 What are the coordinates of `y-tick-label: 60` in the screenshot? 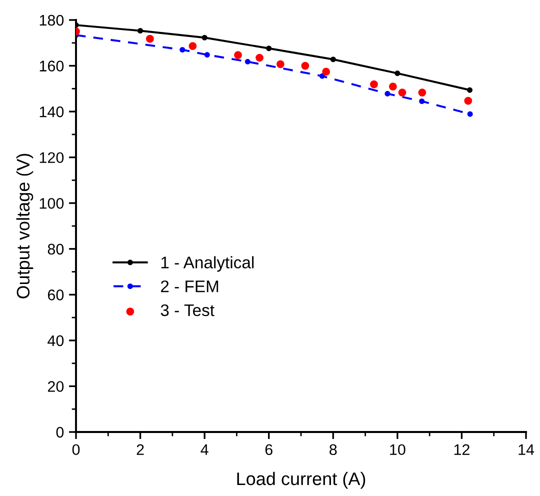 It's located at (56, 295).